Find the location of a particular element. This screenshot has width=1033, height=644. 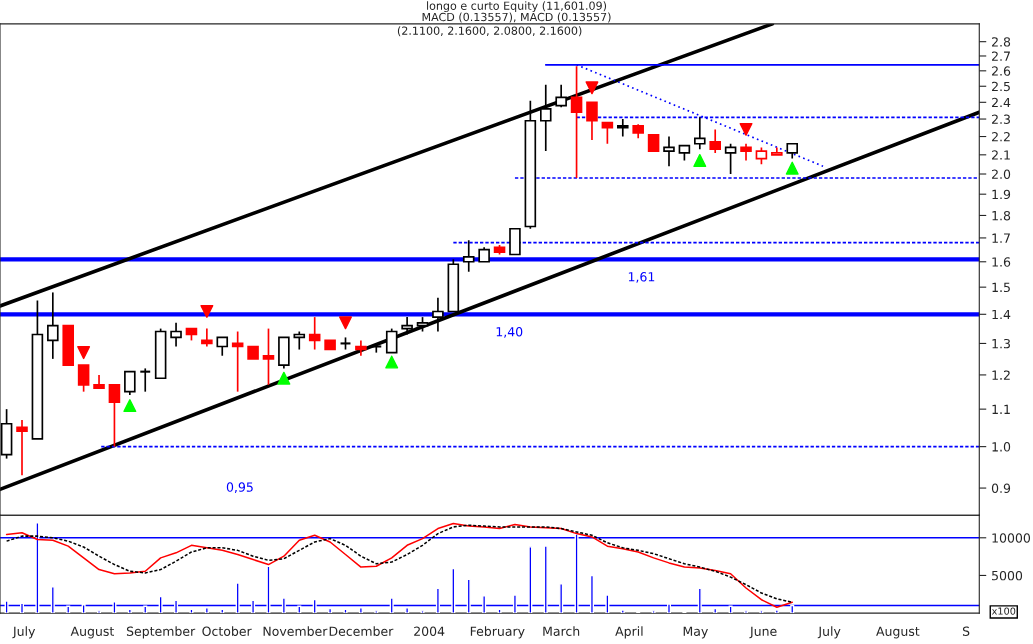

x-tick-label: February is located at coordinates (497, 632).